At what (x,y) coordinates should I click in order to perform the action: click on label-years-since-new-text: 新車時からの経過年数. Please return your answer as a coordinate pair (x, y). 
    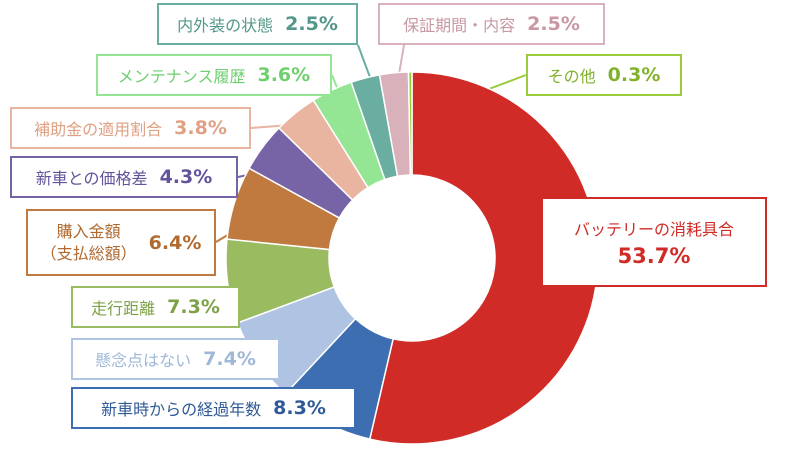
    Looking at the image, I should click on (181, 409).